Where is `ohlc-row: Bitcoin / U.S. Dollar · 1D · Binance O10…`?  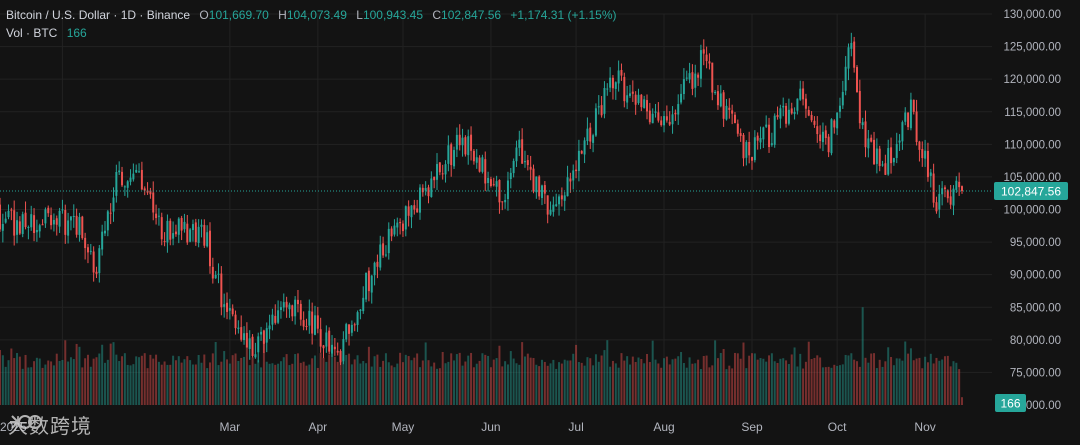
ohlc-row: Bitcoin / U.S. Dollar · 1D · Binance O10… is located at coordinates (311, 16).